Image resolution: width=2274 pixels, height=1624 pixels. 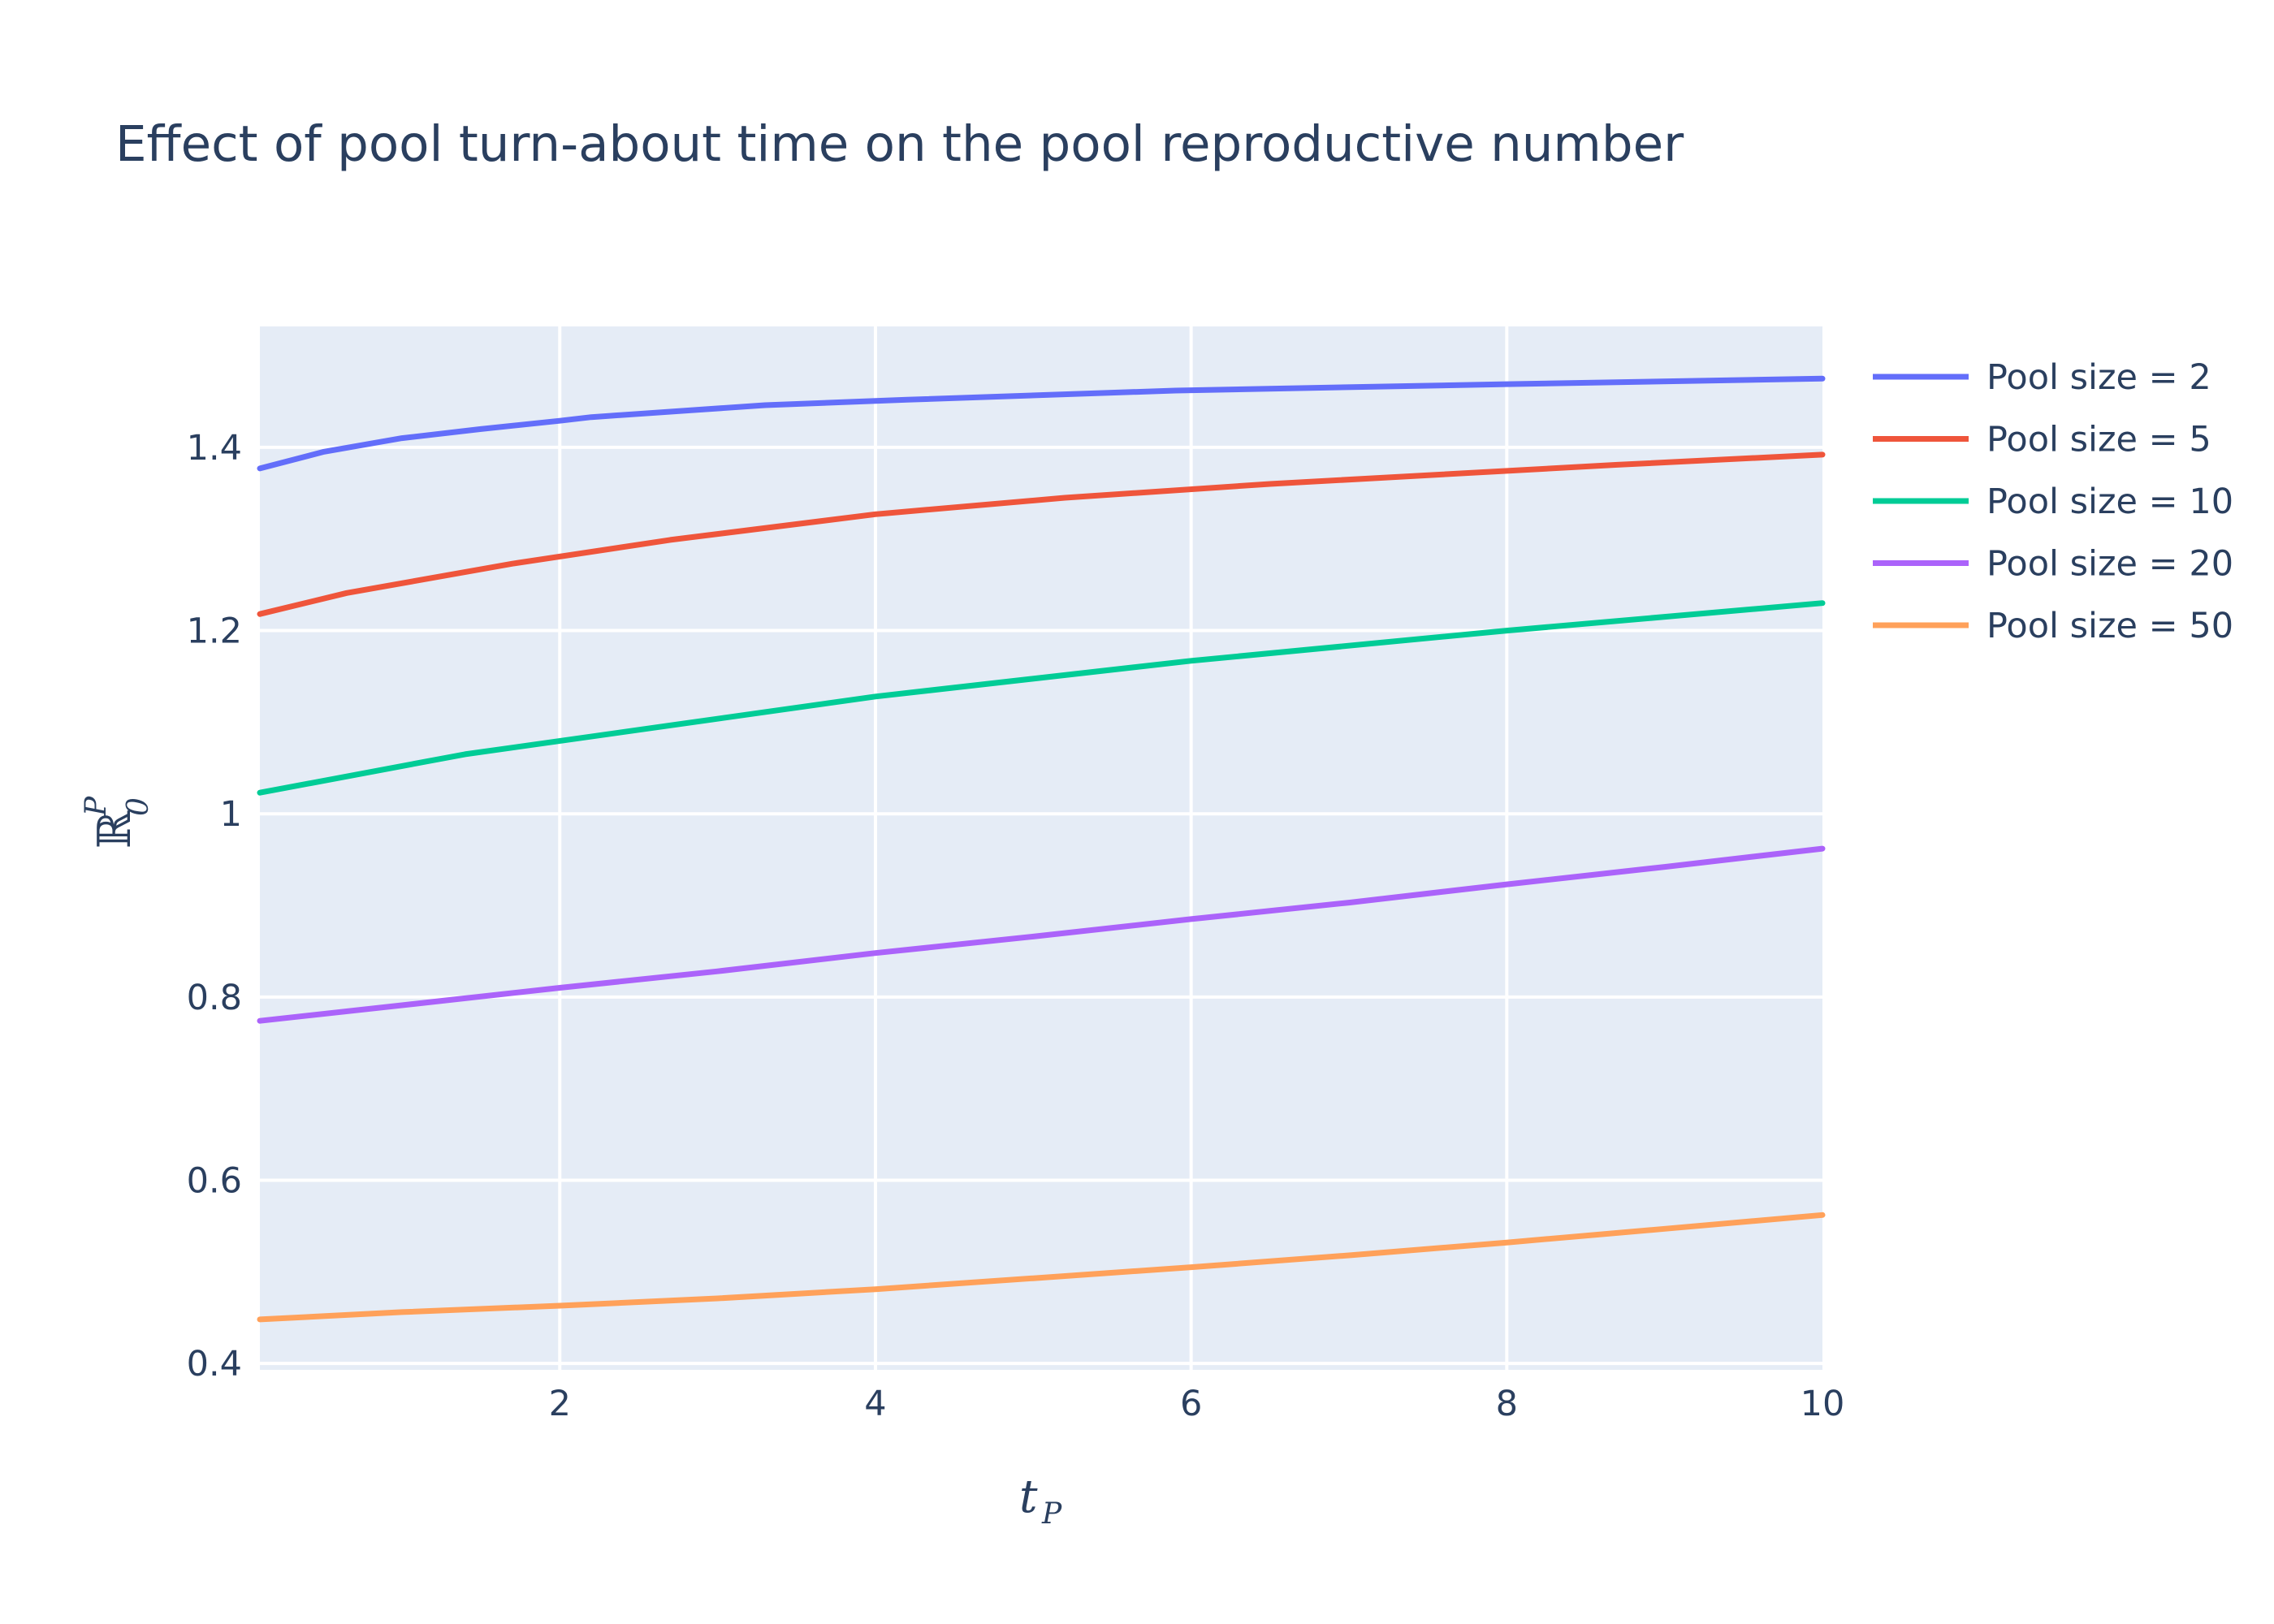 What do you see at coordinates (1191, 1404) in the screenshot?
I see `x-tick-label: 6` at bounding box center [1191, 1404].